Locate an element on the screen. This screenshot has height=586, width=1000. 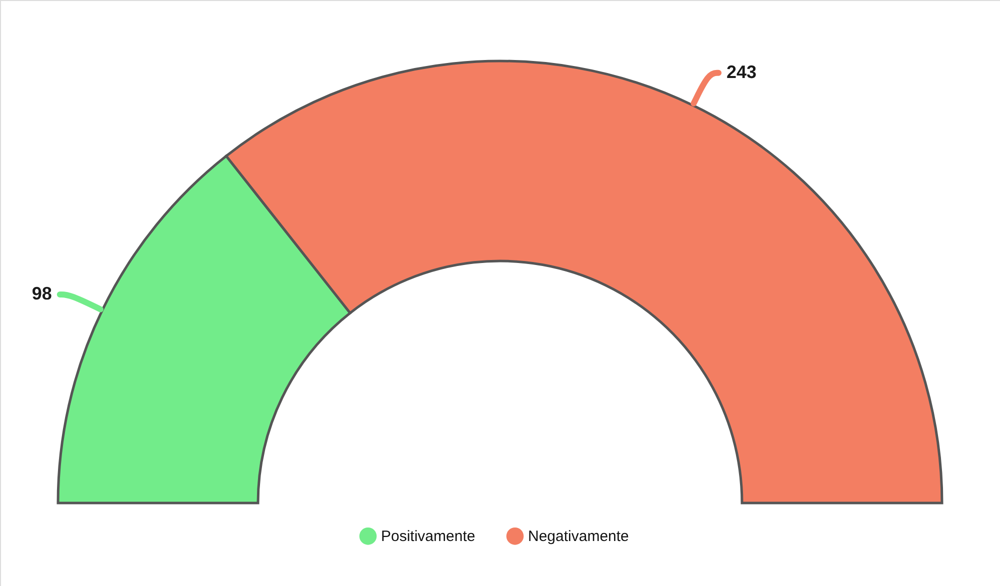
data-label: 98 is located at coordinates (42, 293).